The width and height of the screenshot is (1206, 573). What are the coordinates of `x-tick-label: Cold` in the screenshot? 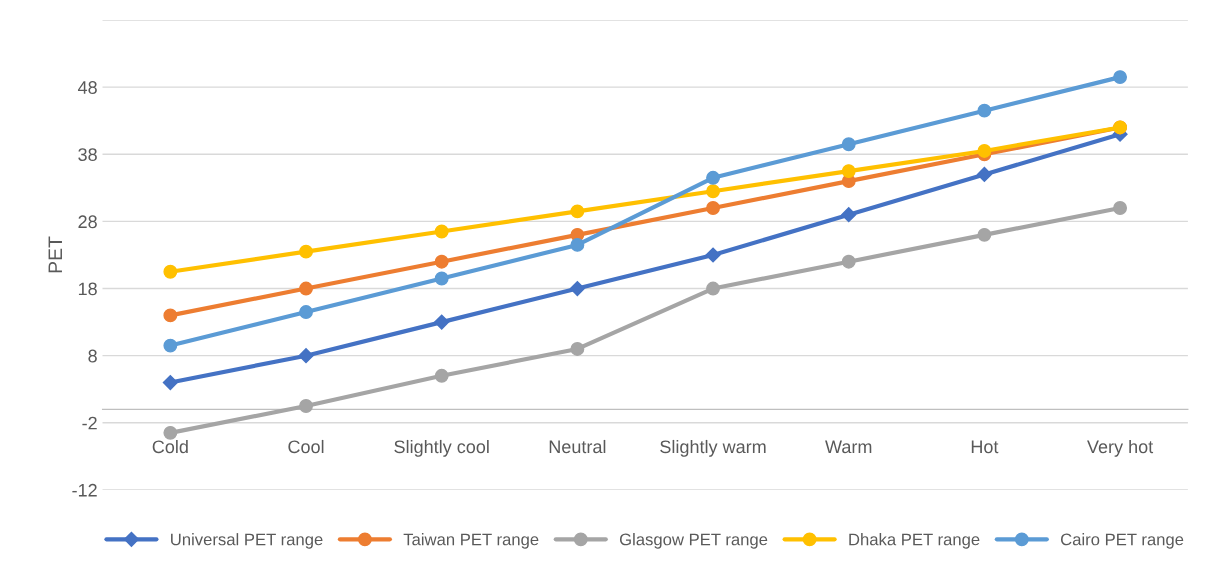 It's located at (170, 446).